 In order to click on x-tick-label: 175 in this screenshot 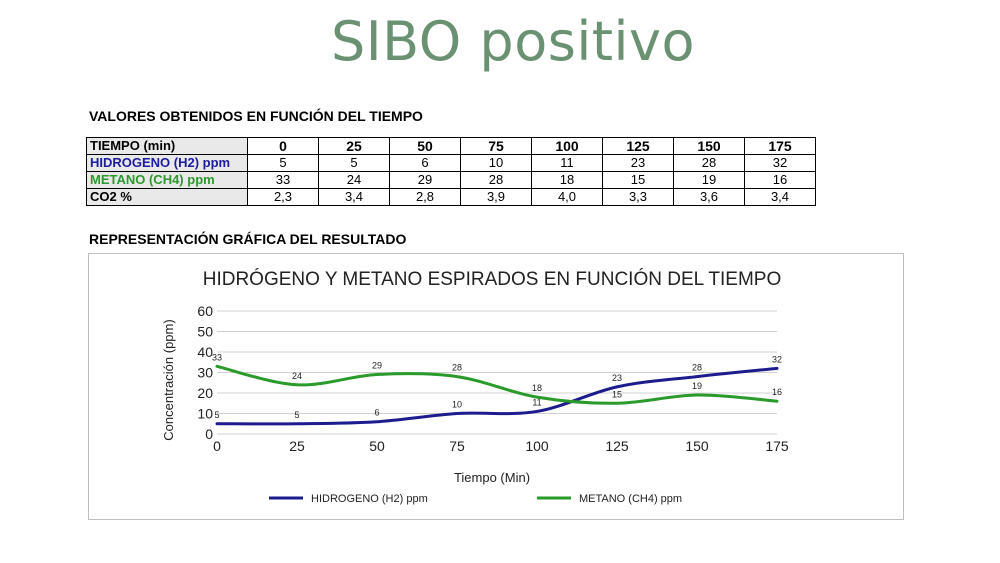, I will do `click(777, 446)`.